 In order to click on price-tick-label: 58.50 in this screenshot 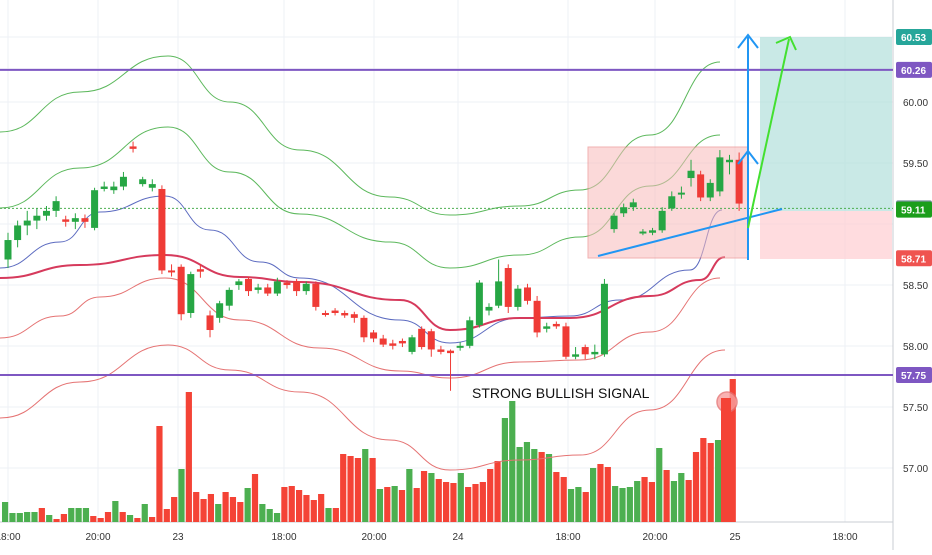, I will do `click(915, 286)`.